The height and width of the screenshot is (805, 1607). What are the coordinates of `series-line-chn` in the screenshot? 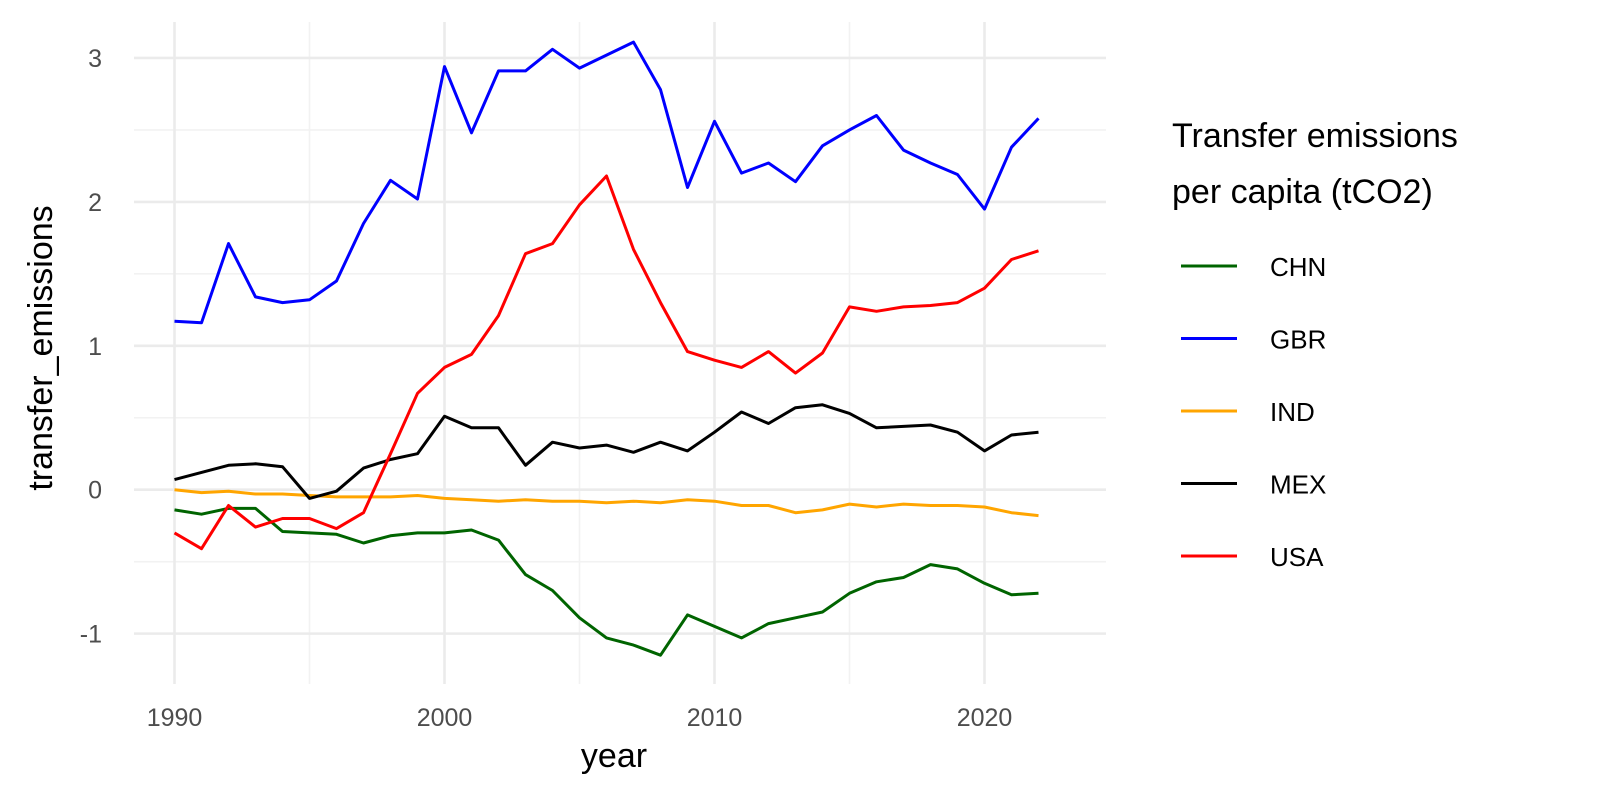 It's located at (606, 581).